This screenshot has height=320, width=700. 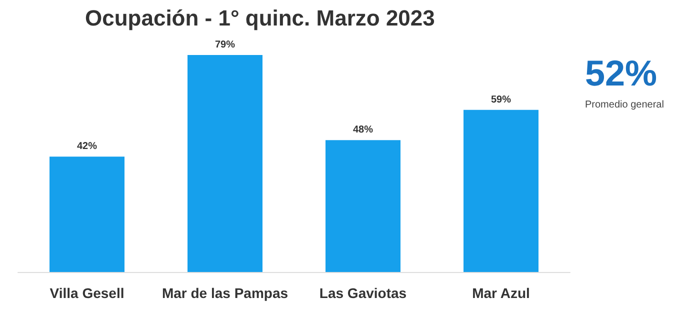 What do you see at coordinates (87, 146) in the screenshot?
I see `data-label: 42%` at bounding box center [87, 146].